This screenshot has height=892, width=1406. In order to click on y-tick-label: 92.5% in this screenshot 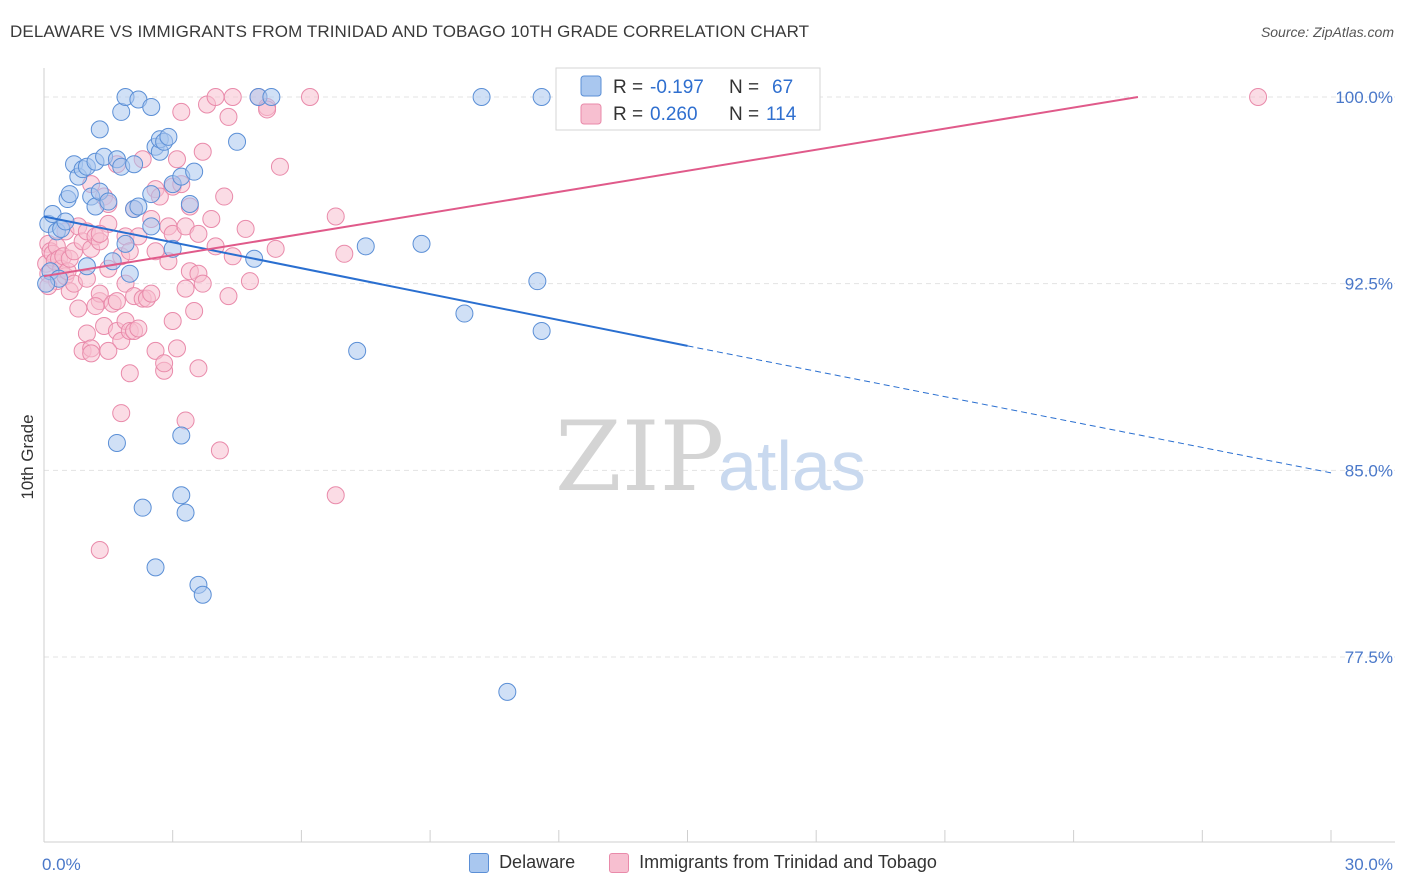, I will do `click(1369, 284)`.